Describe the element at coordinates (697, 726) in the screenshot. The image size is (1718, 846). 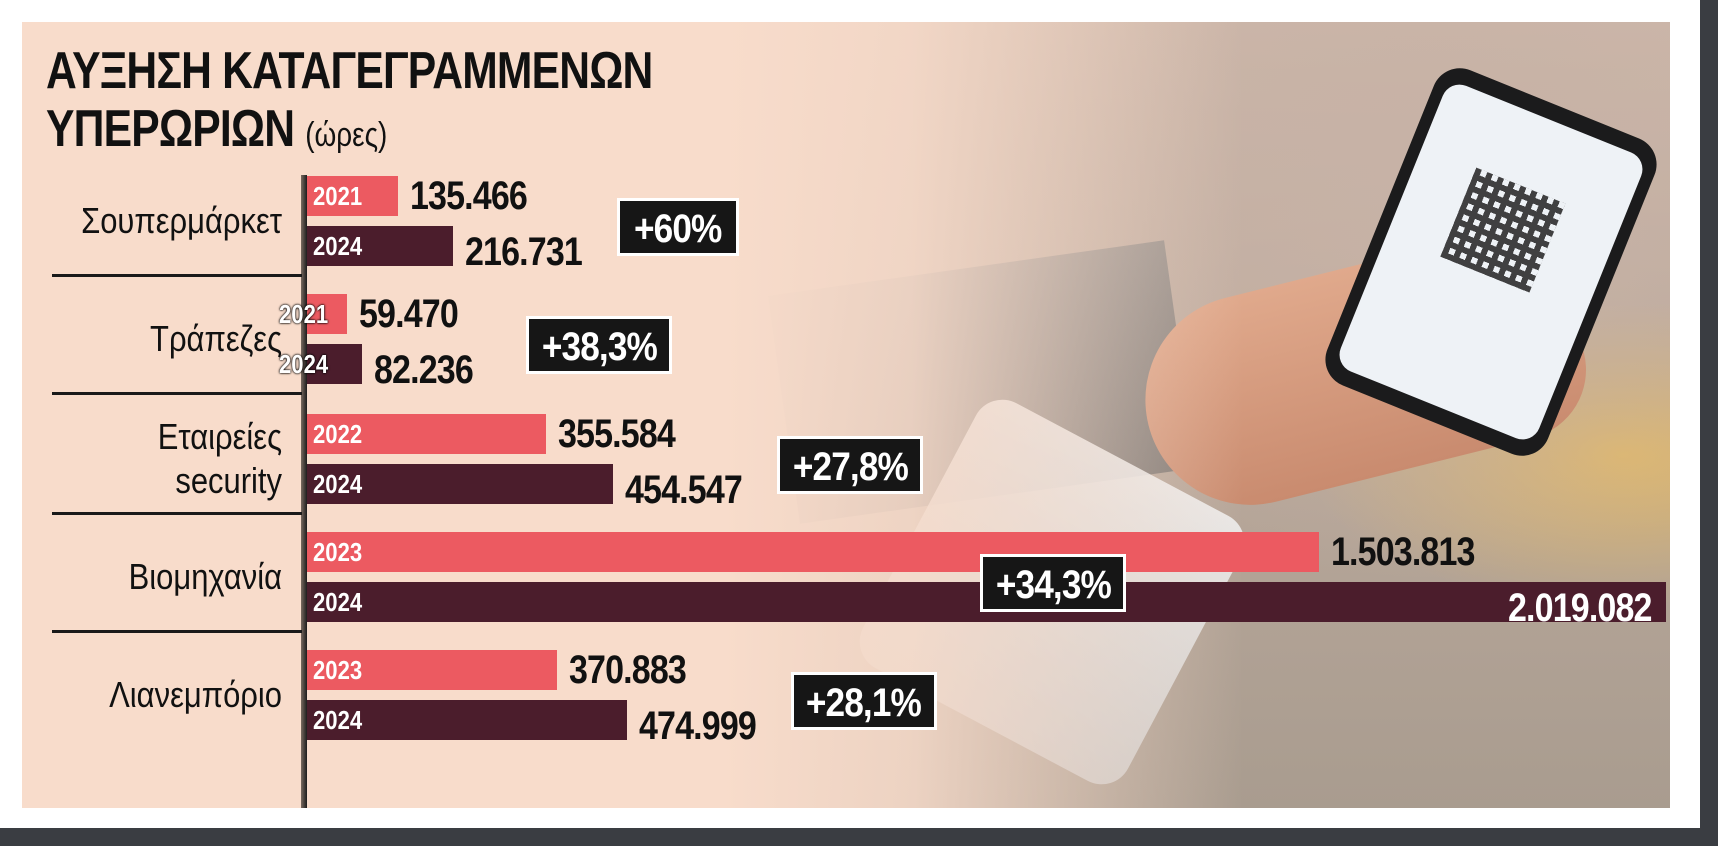
I see `bar-value-label: 474.999` at that location.